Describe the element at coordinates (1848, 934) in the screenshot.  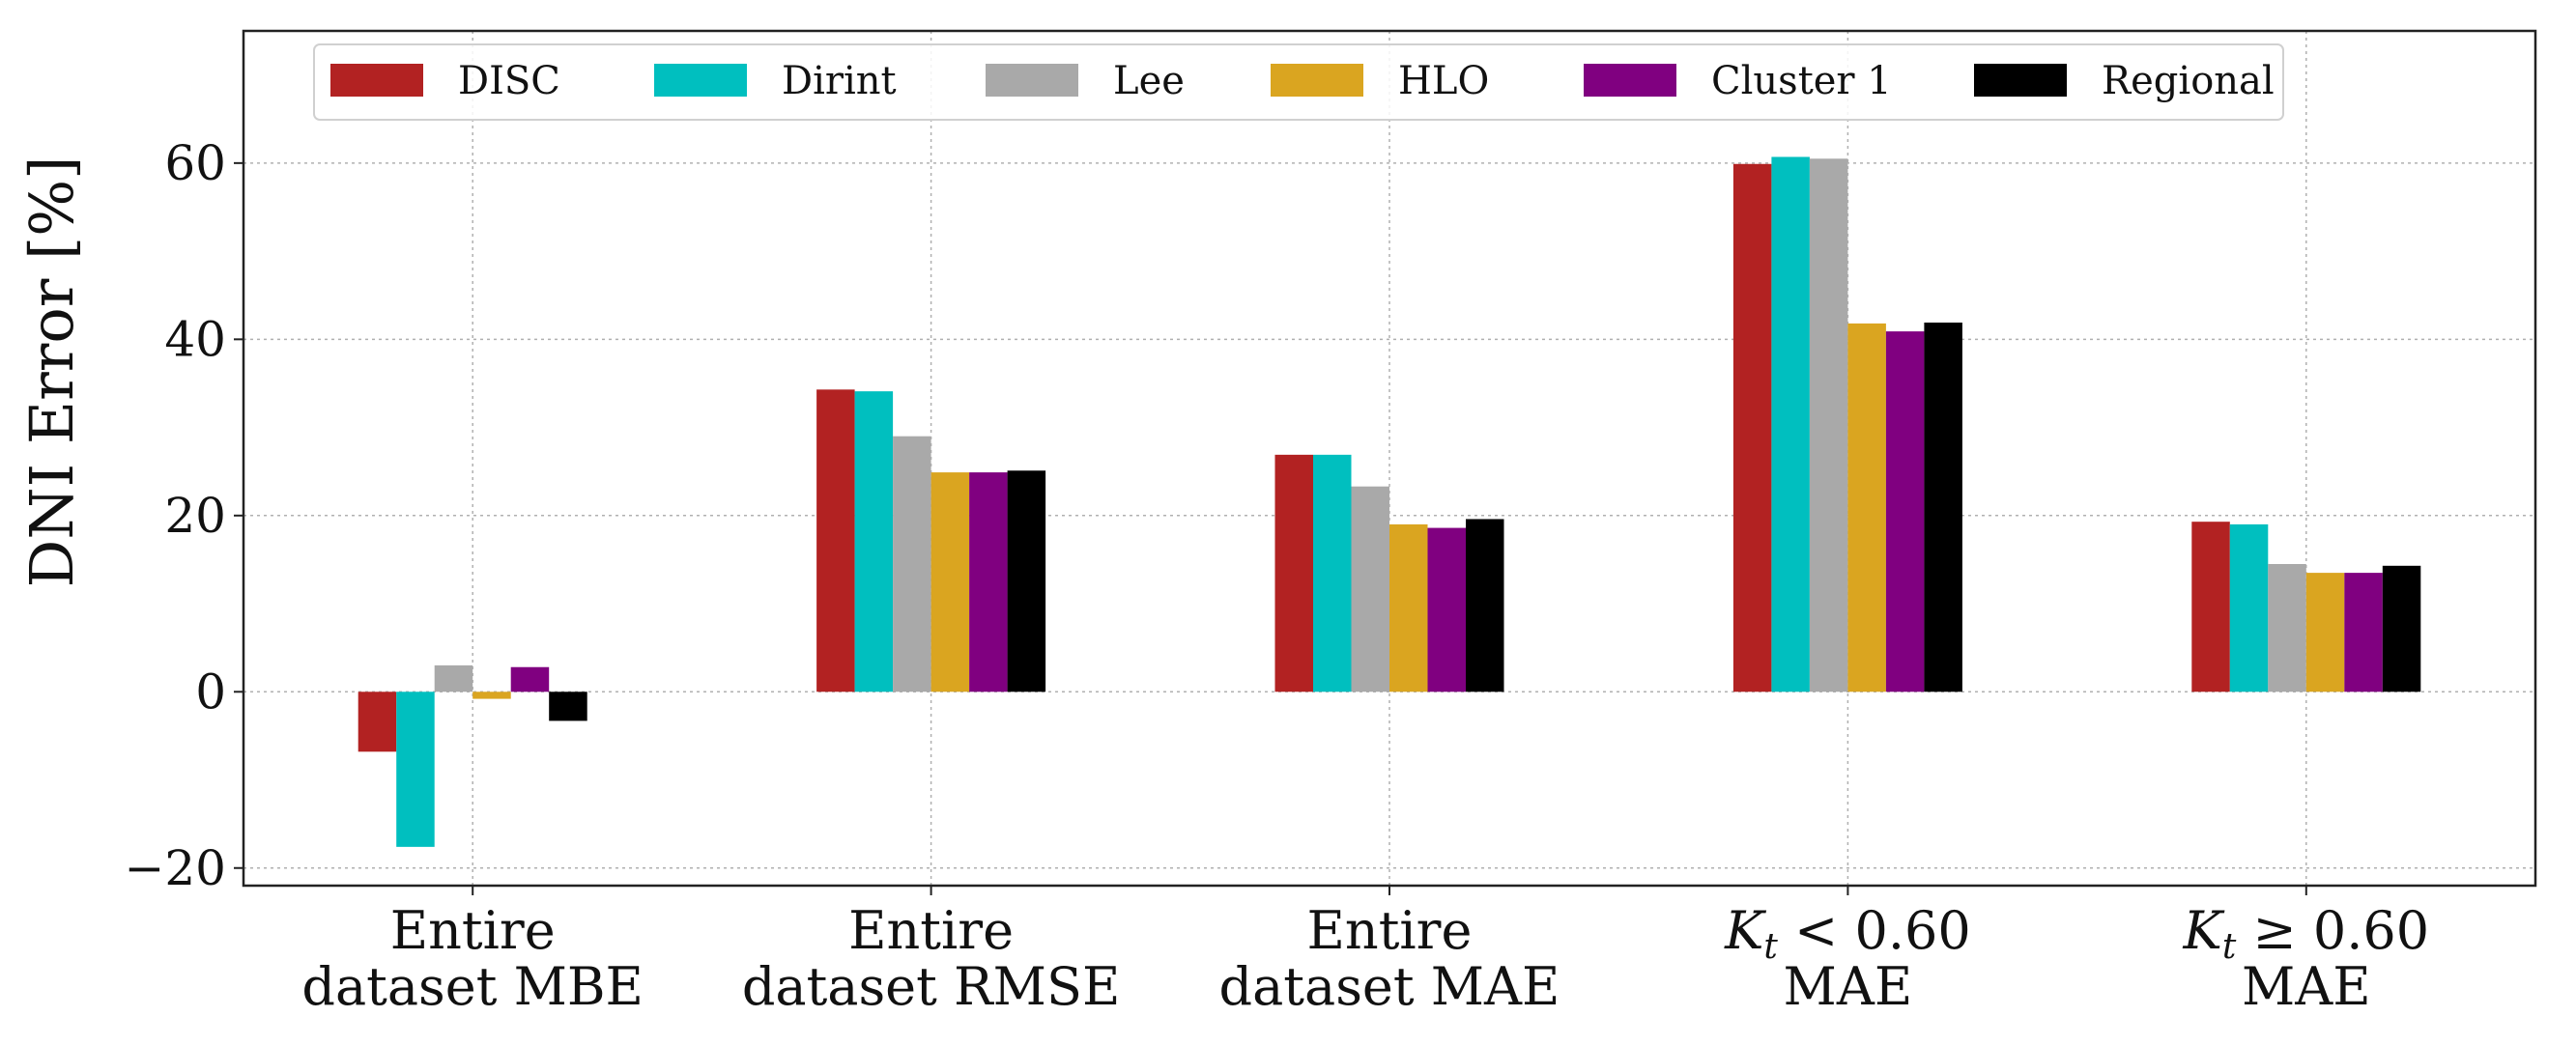
I see `x-tick-label-line1: Kt < 0.60` at that location.